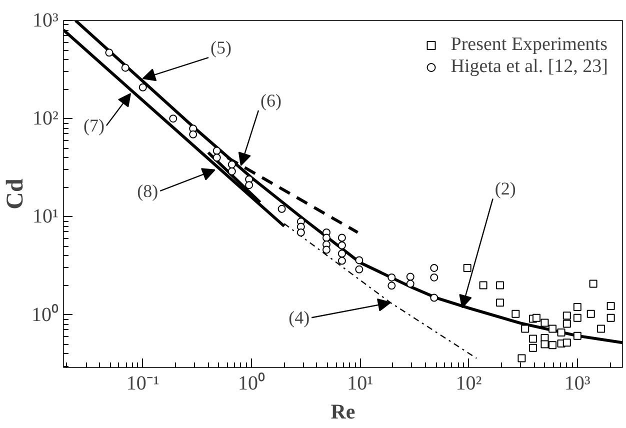  Describe the element at coordinates (143, 383) in the screenshot. I see `x-tick-label: 10⁻¹` at that location.